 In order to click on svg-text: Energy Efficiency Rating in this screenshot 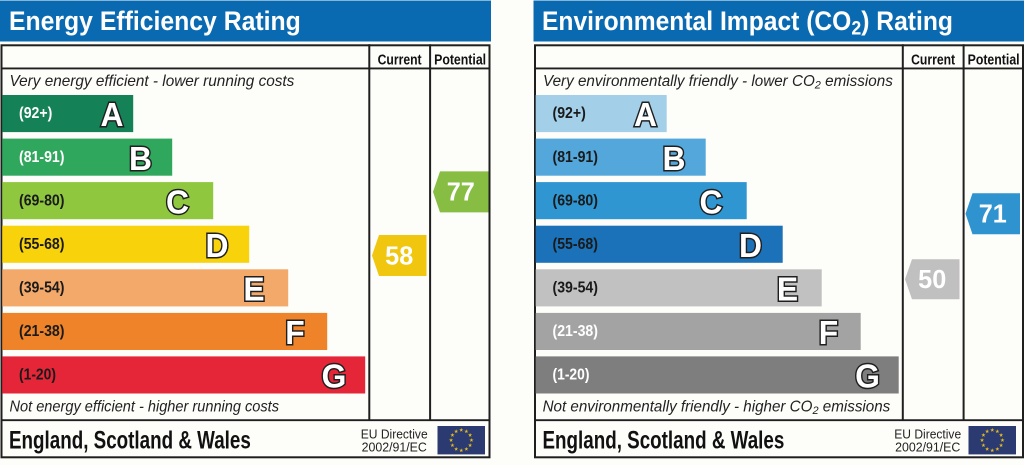, I will do `click(155, 21)`.